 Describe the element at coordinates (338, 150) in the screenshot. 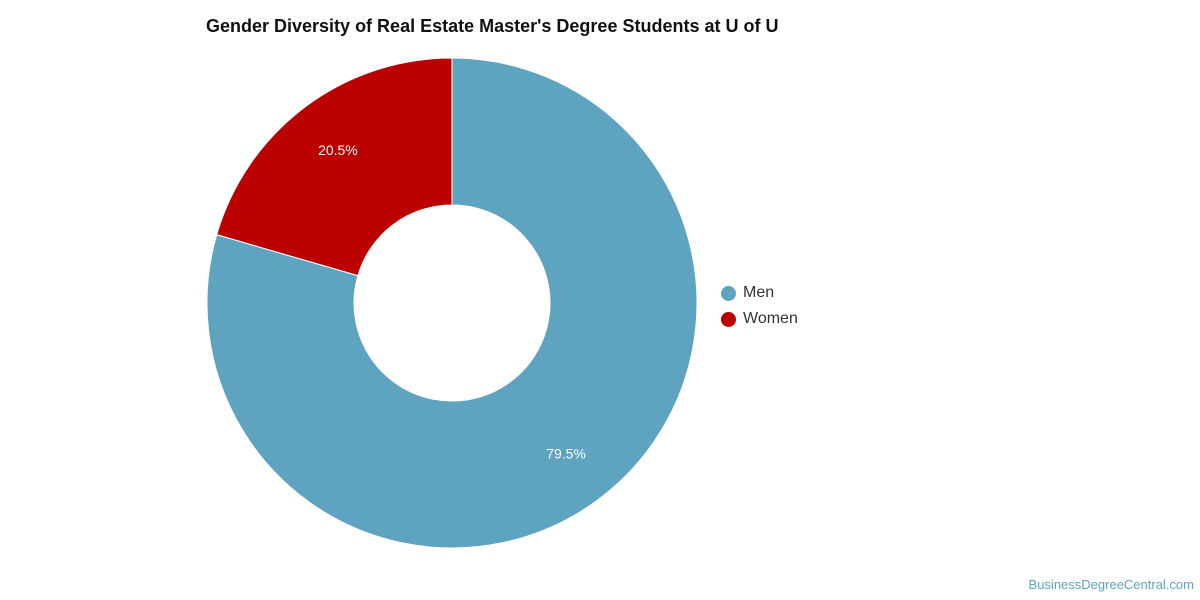

I see `slice-value-label-women: 20.5%` at that location.